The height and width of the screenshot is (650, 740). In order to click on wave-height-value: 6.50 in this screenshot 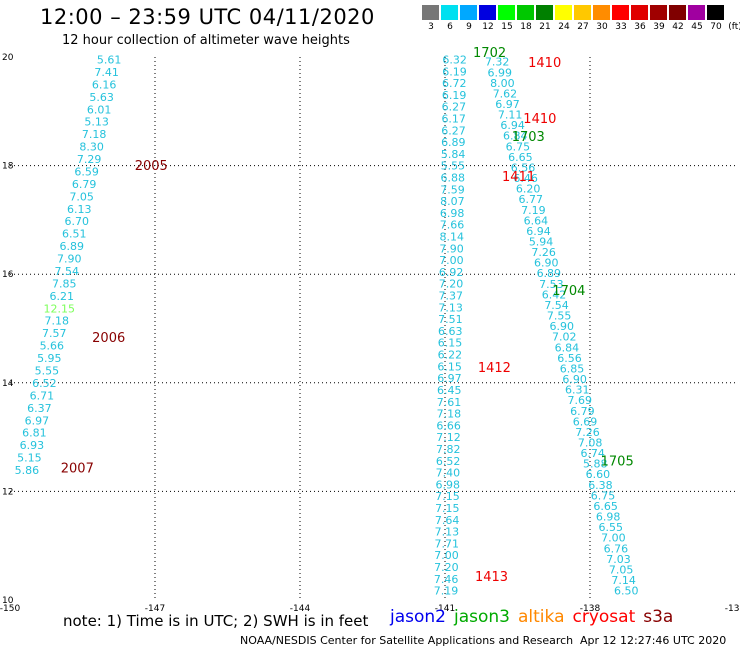, I will do `click(626, 591)`.